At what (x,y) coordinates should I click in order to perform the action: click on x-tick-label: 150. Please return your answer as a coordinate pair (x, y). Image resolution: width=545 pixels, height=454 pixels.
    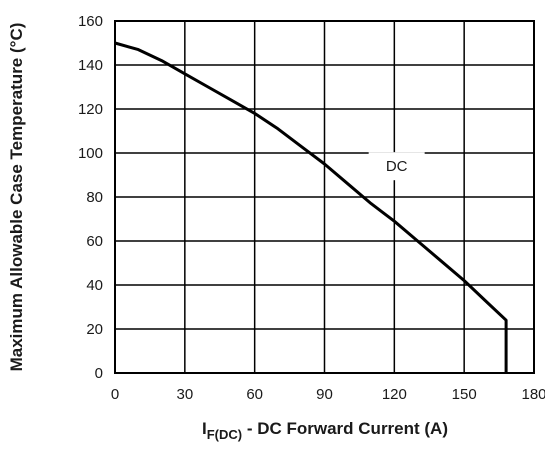
    Looking at the image, I should click on (464, 394).